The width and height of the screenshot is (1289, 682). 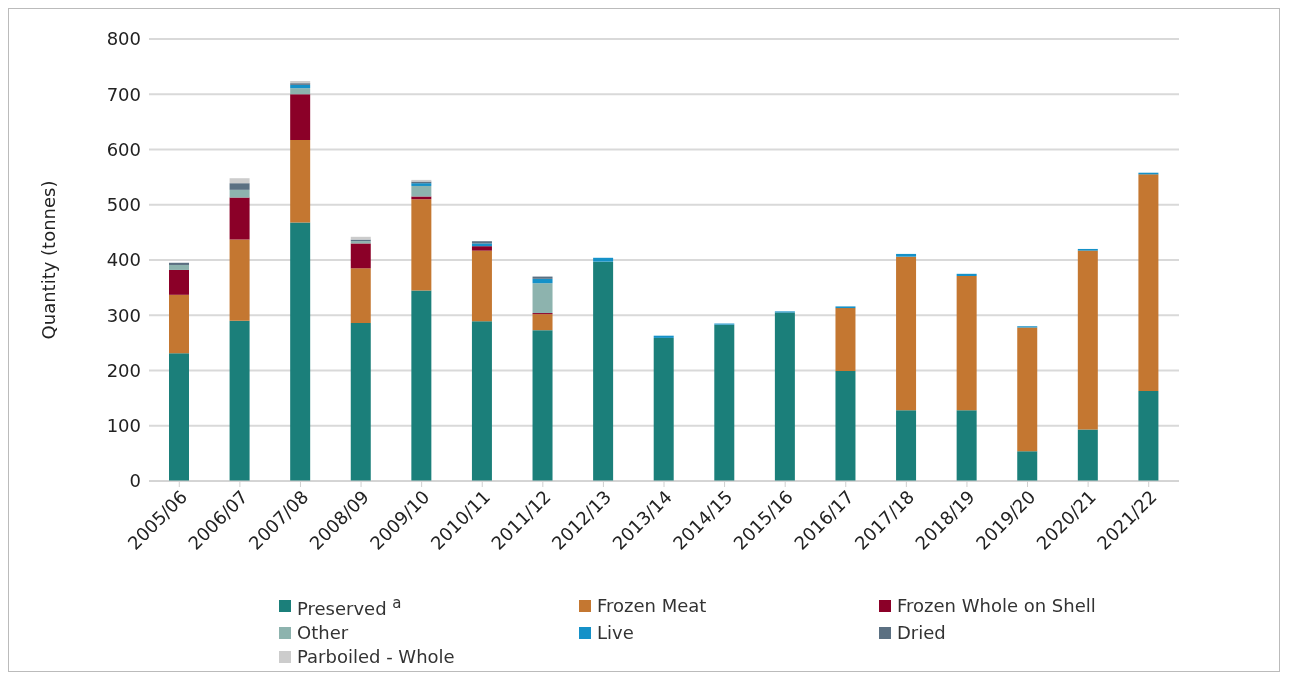 What do you see at coordinates (349, 607) in the screenshot?
I see `legend-label: Preserved $^{a}$` at bounding box center [349, 607].